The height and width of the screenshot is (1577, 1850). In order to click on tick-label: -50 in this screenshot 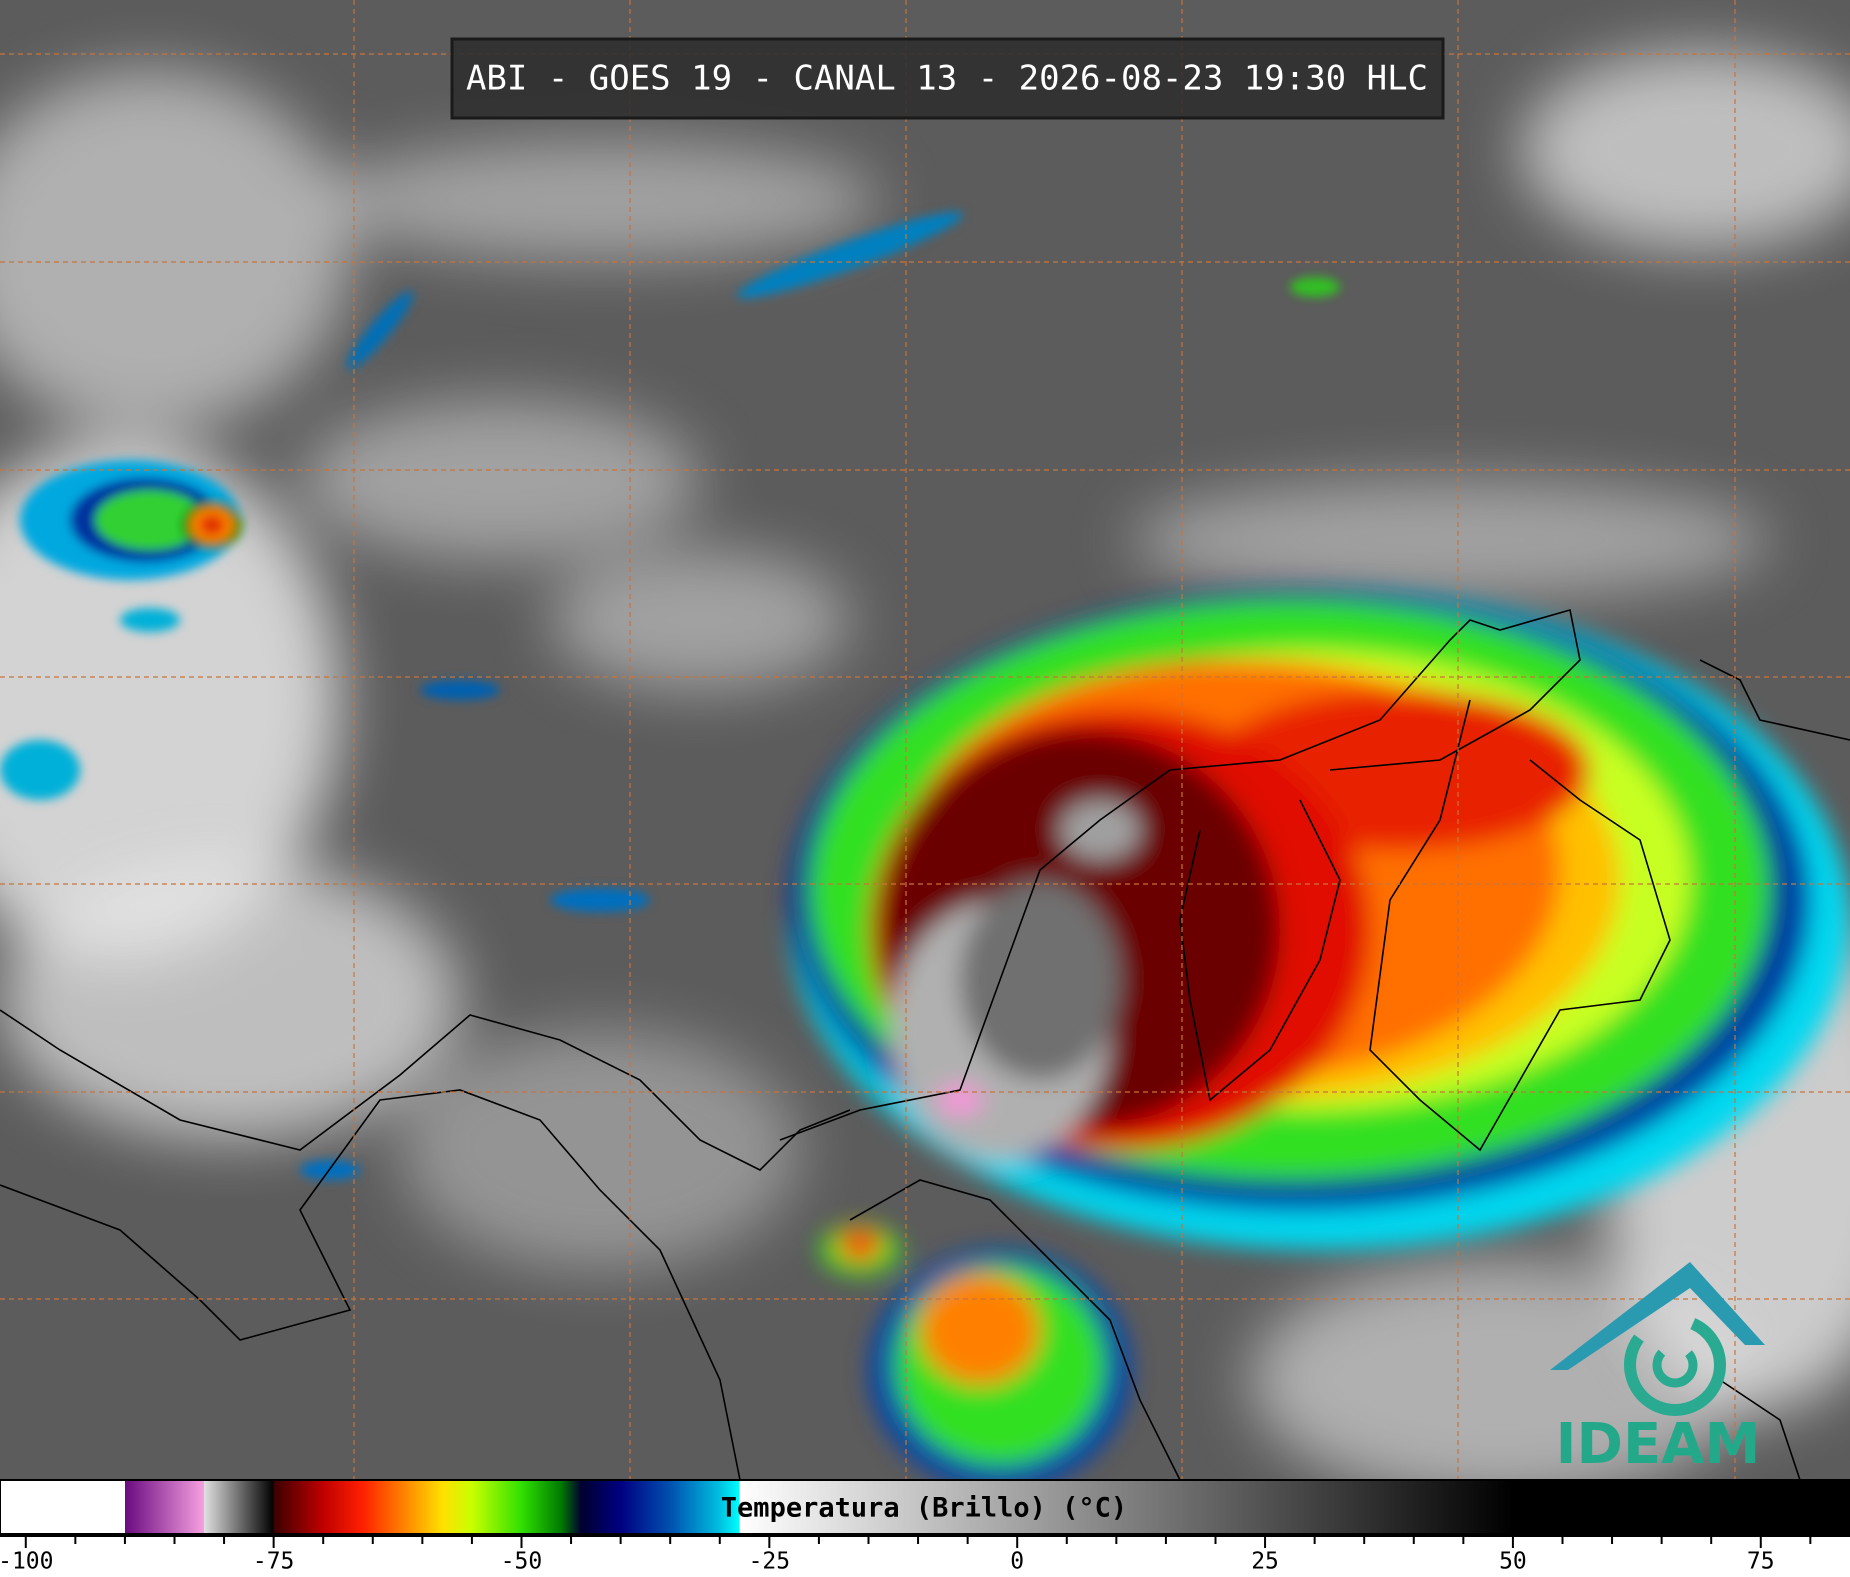, I will do `click(522, 1562)`.